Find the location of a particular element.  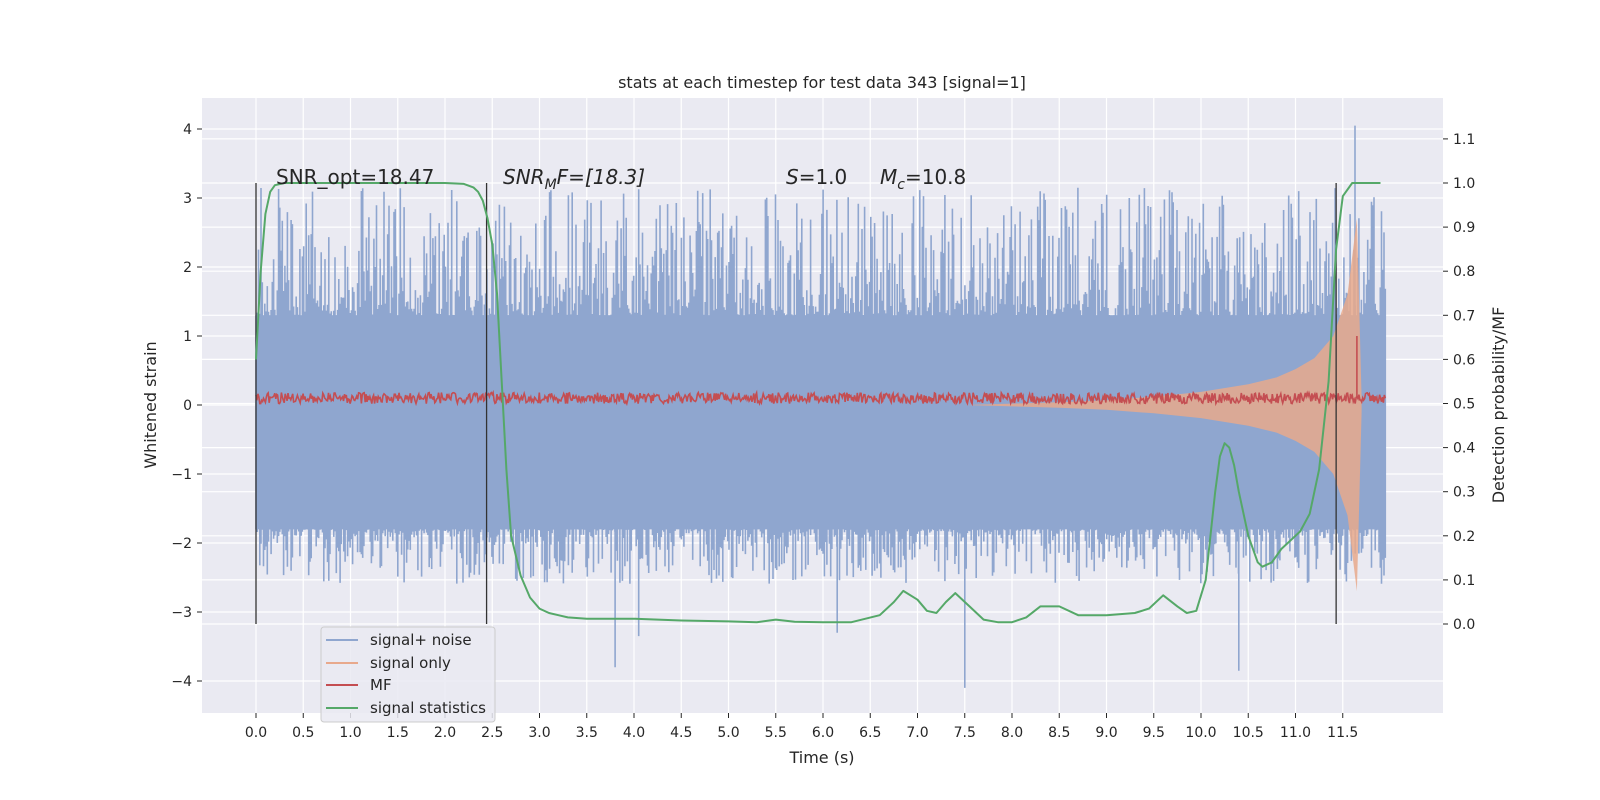

x-tick-label: 9.5 is located at coordinates (1154, 733).